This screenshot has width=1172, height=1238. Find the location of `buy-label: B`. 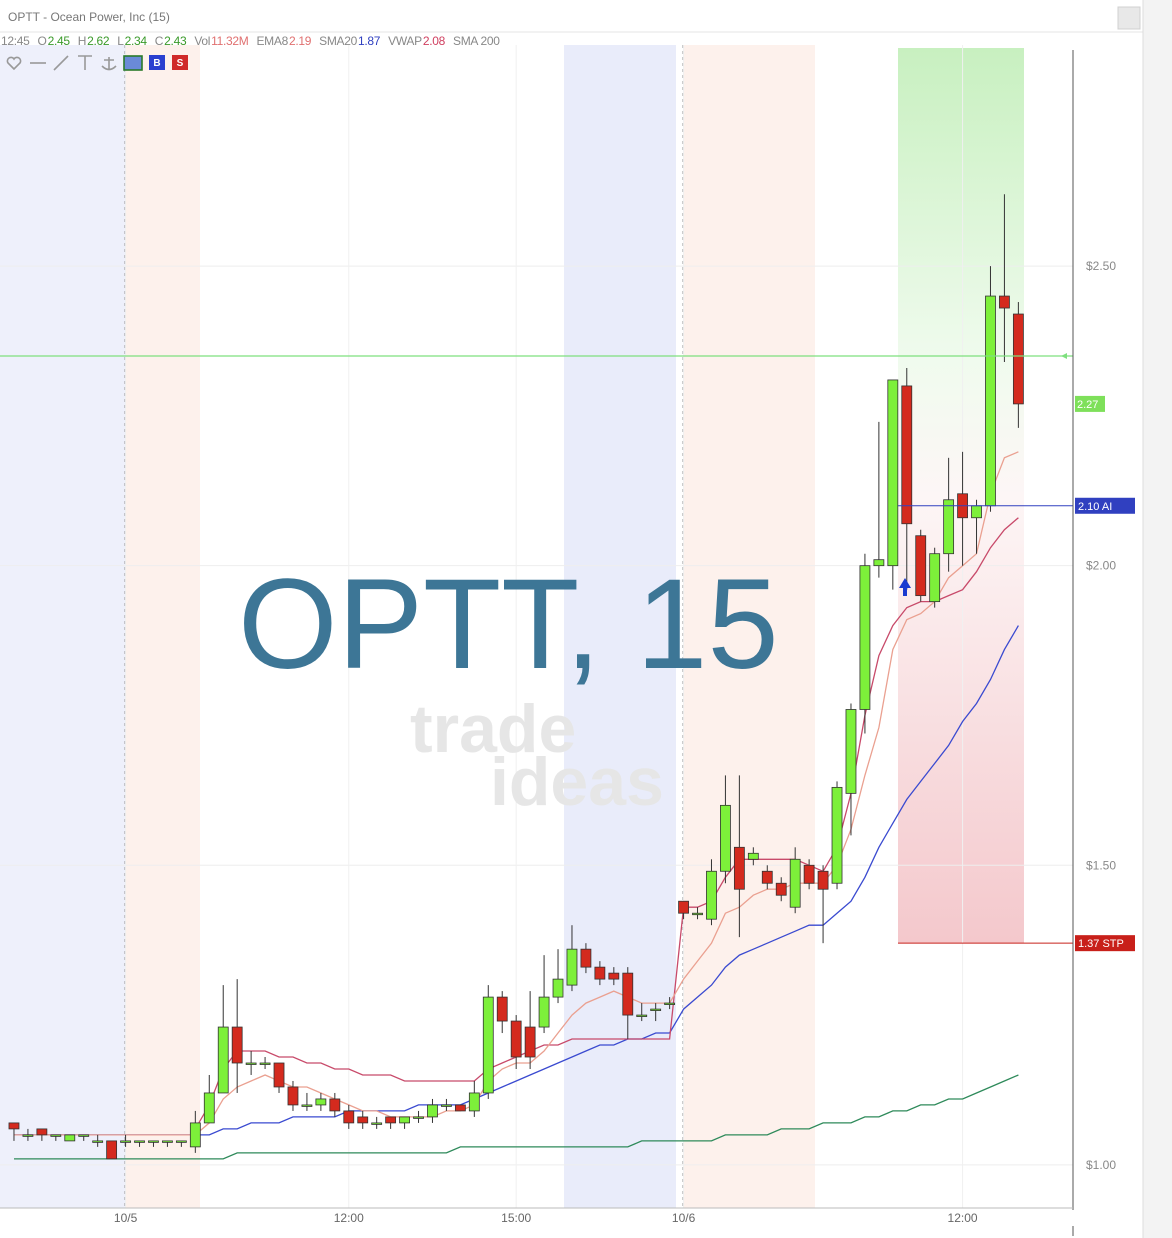

buy-label: B is located at coordinates (156, 63).